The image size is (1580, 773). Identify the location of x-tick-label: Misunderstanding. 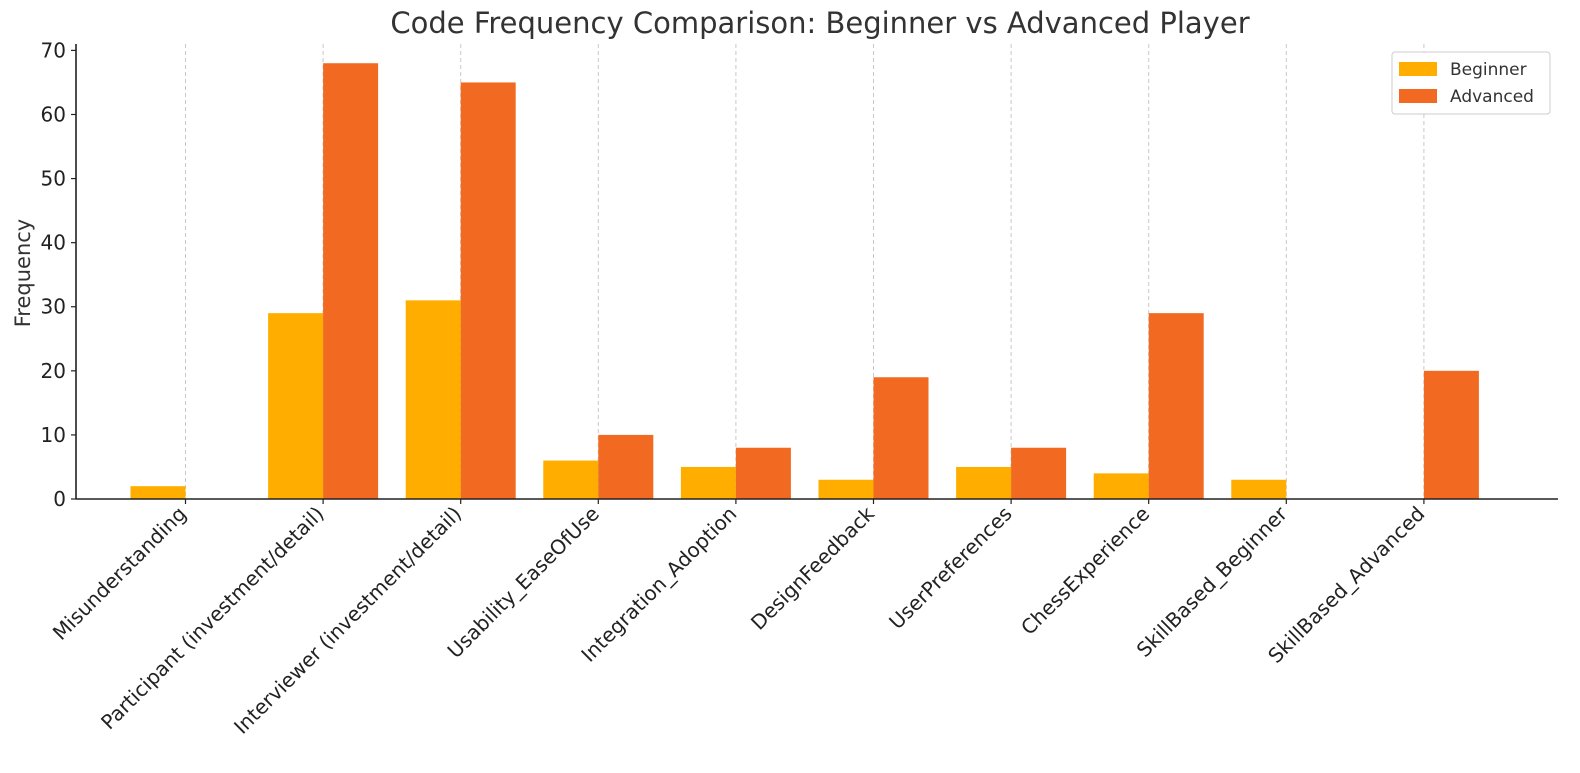
(119, 573).